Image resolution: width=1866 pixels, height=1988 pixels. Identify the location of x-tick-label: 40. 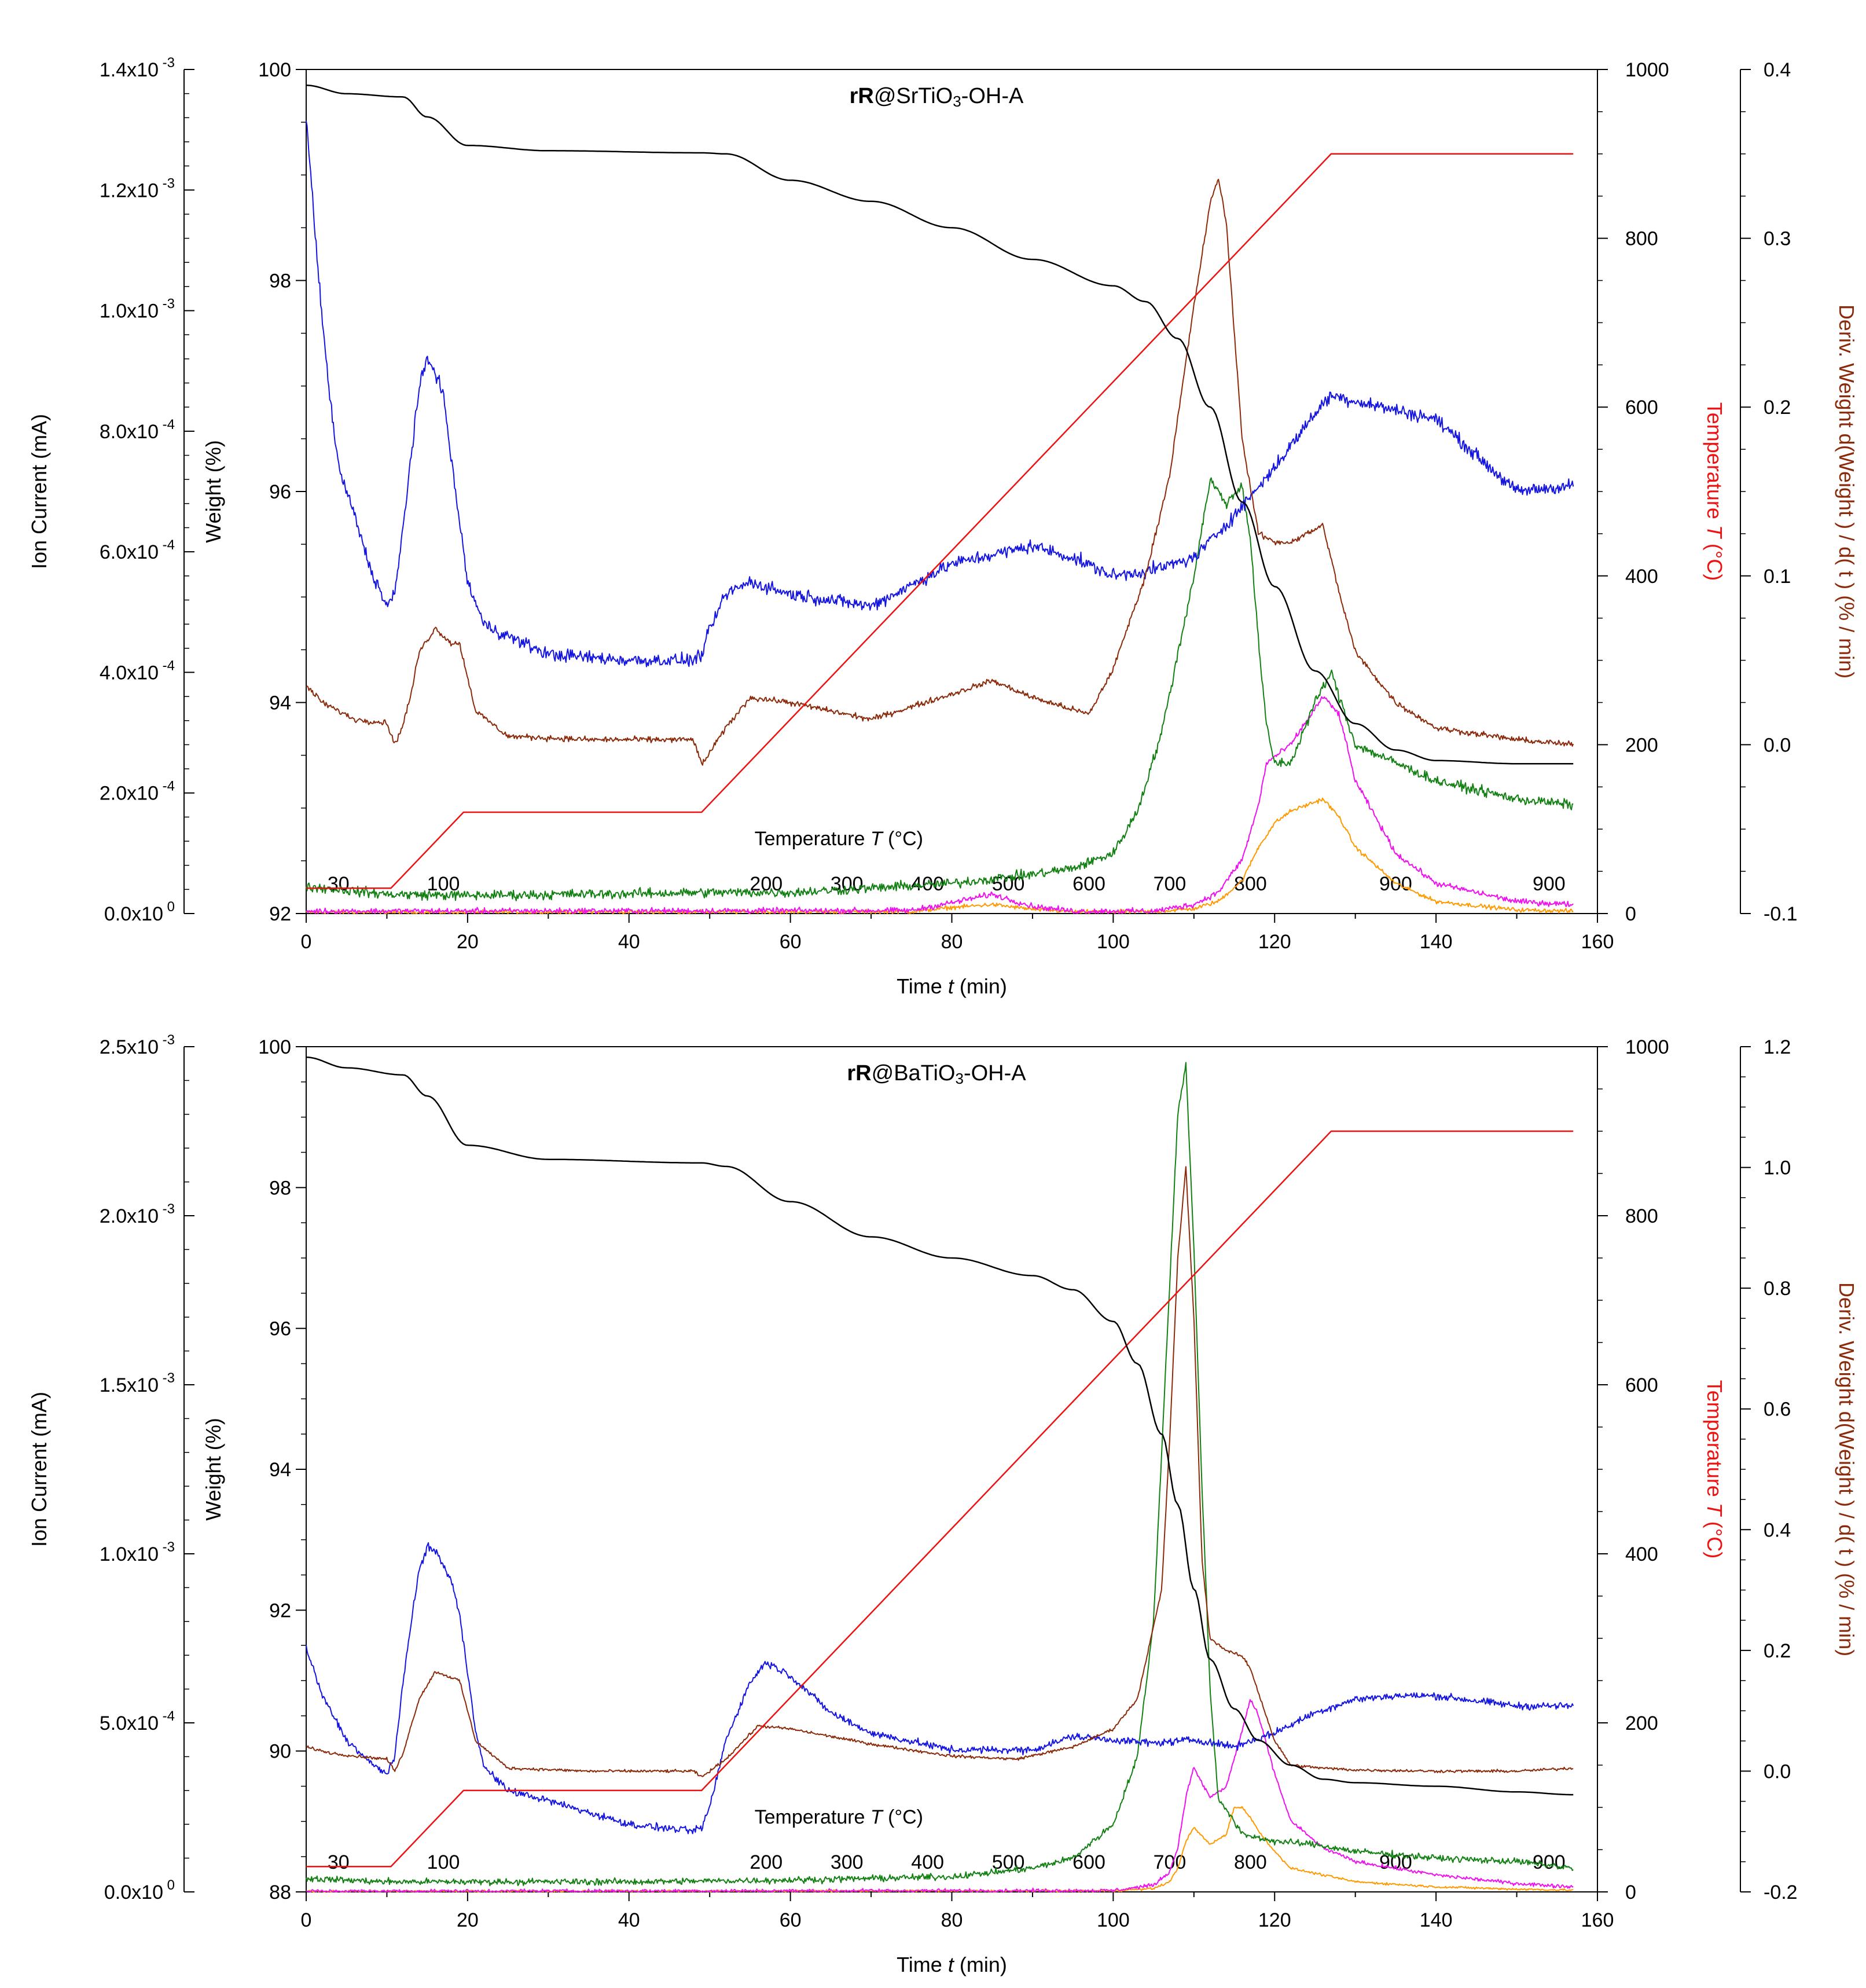
(629, 942).